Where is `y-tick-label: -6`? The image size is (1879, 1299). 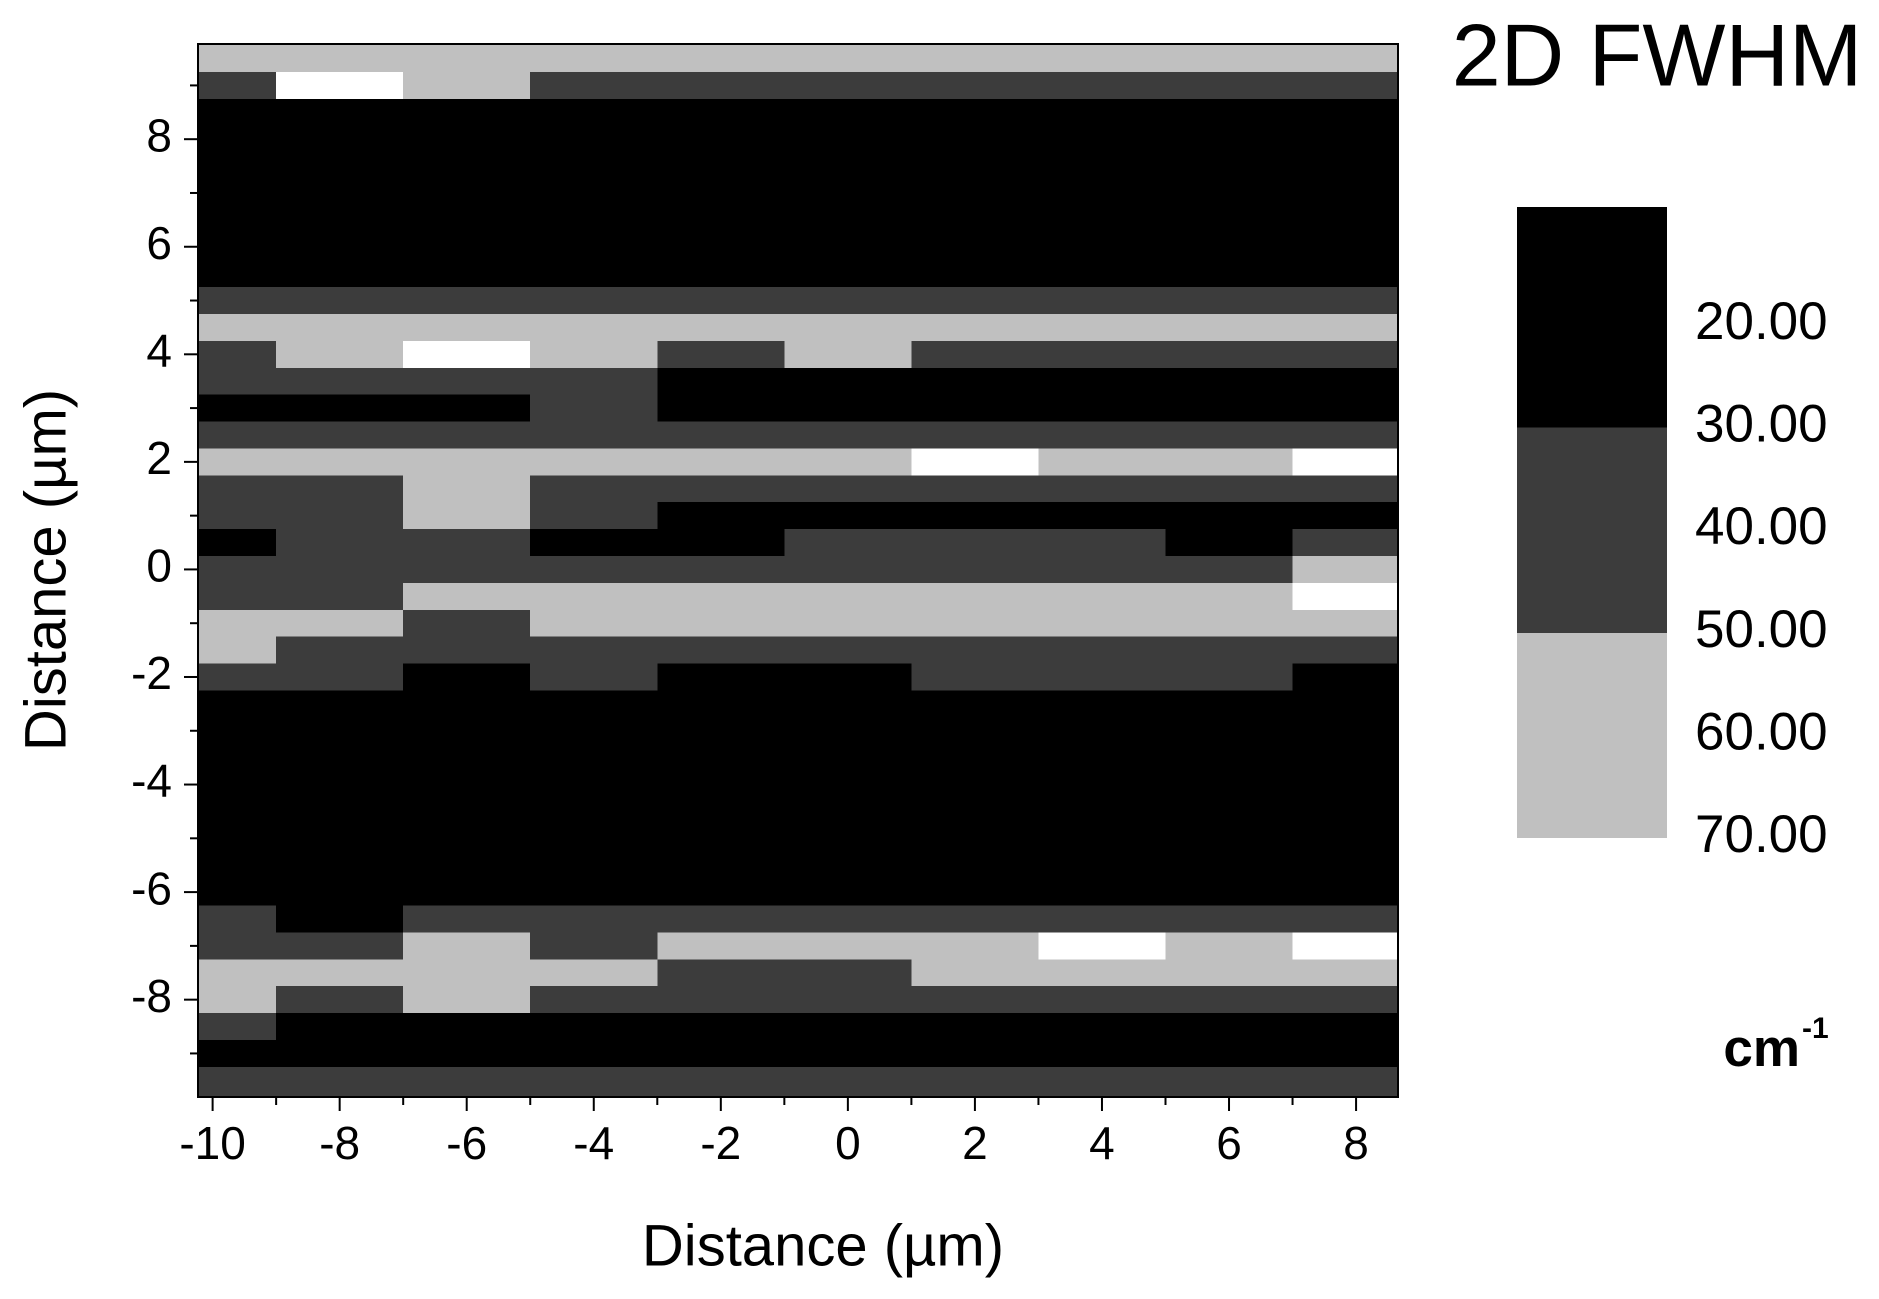 y-tick-label: -6 is located at coordinates (151, 888).